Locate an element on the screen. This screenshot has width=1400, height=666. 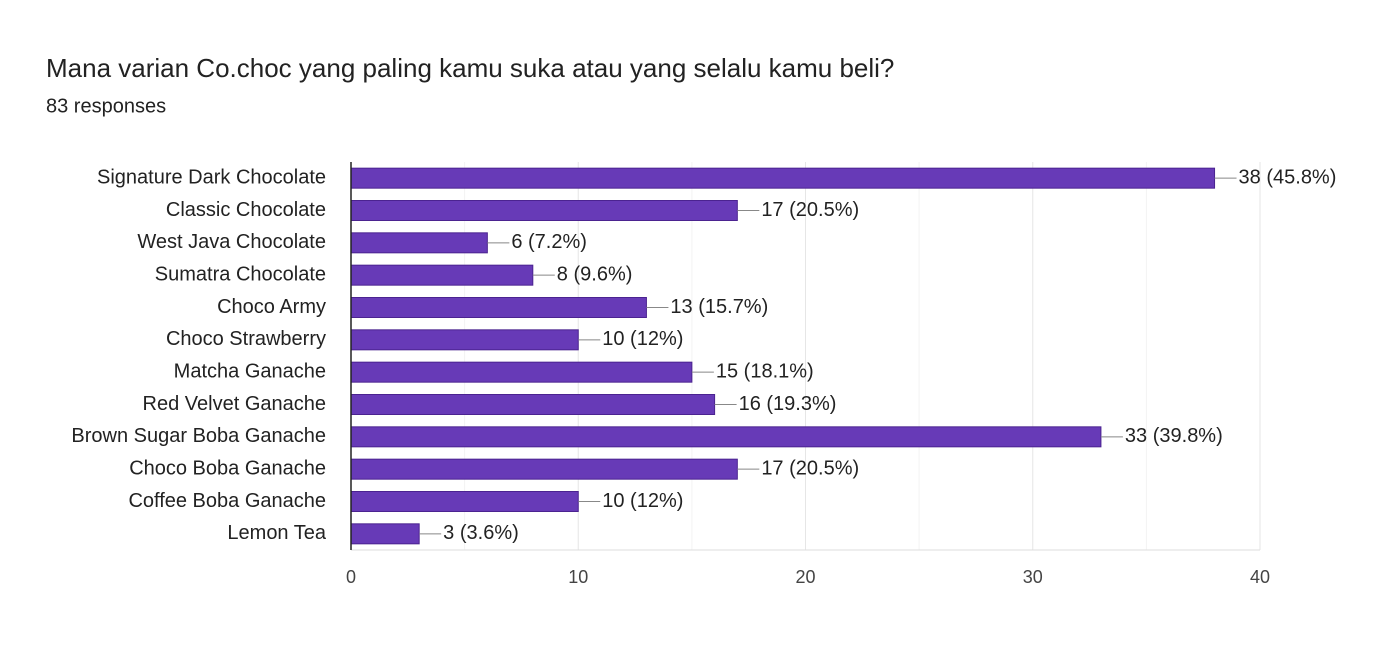
y-tick-label: Coffee Boba Ganache is located at coordinates (227, 501).